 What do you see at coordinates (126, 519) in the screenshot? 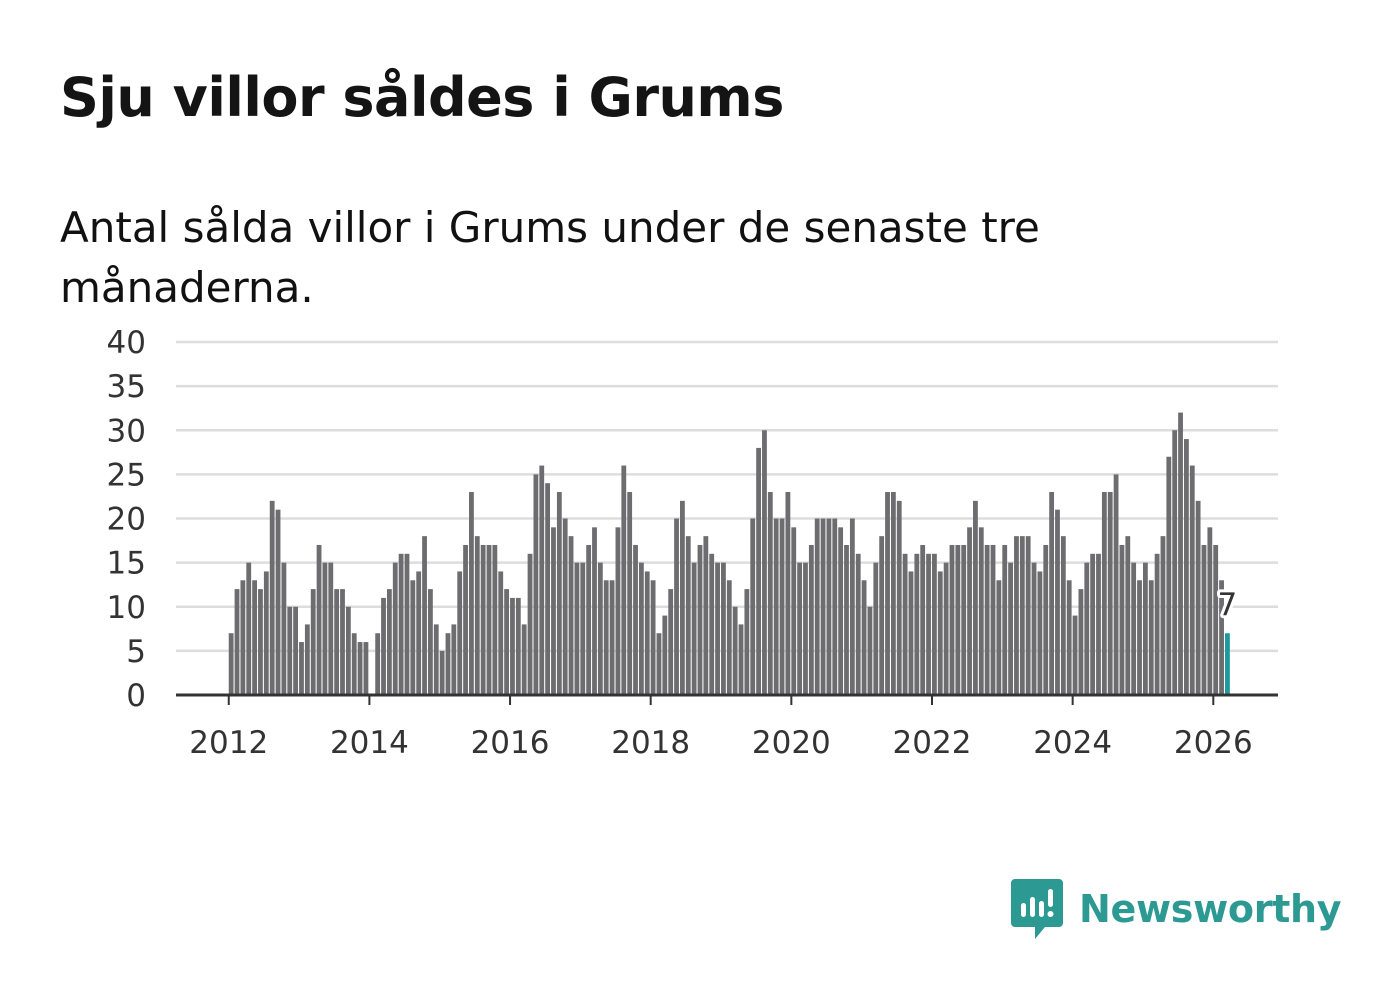
I see `y-axis-ticks: 0 5 10 15 20 25 30 35 40` at bounding box center [126, 519].